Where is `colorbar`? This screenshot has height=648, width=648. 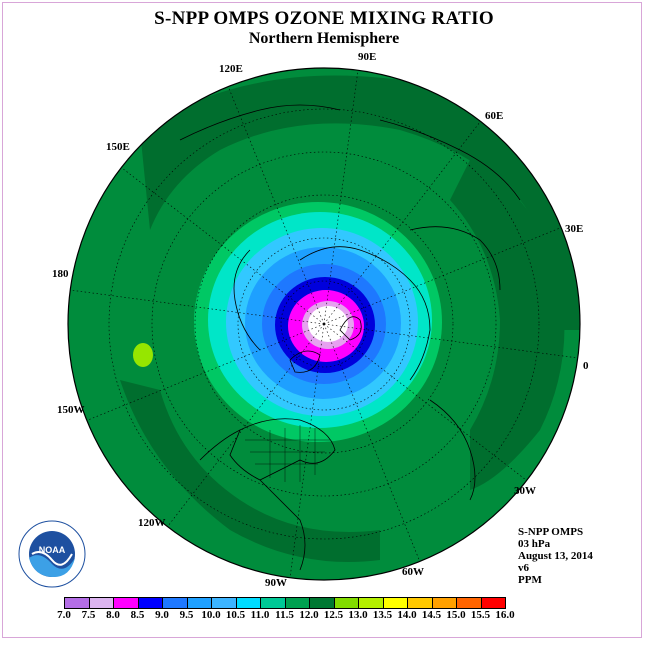 colorbar is located at coordinates (285, 603).